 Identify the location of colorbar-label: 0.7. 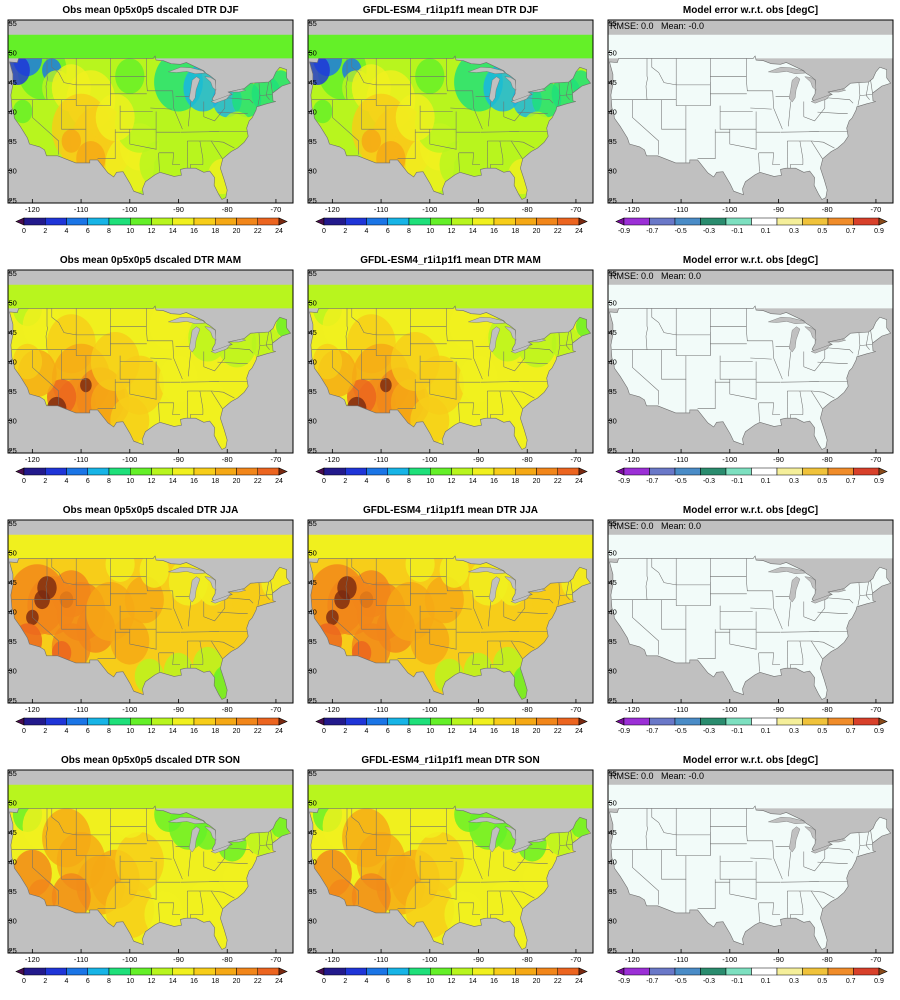
(851, 481).